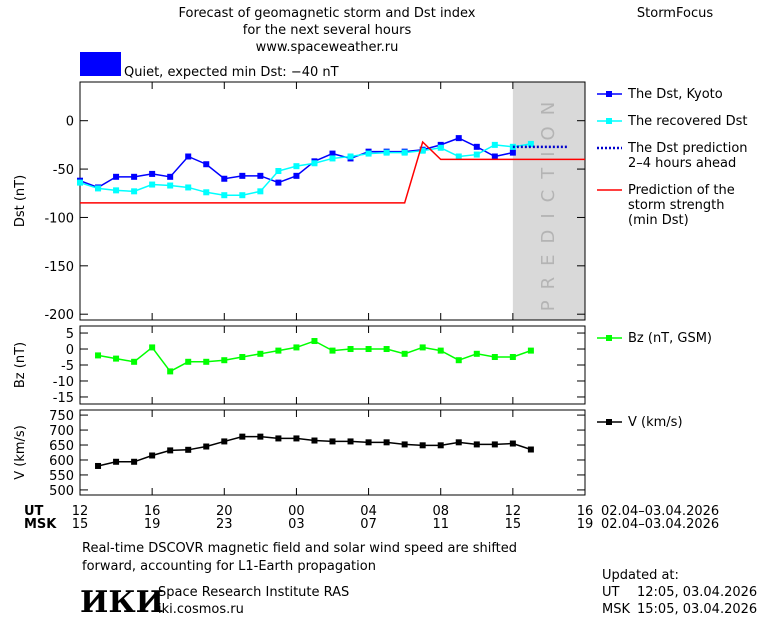 The width and height of the screenshot is (760, 620). Describe the element at coordinates (368, 511) in the screenshot. I see `x-tick-label: 04` at that location.